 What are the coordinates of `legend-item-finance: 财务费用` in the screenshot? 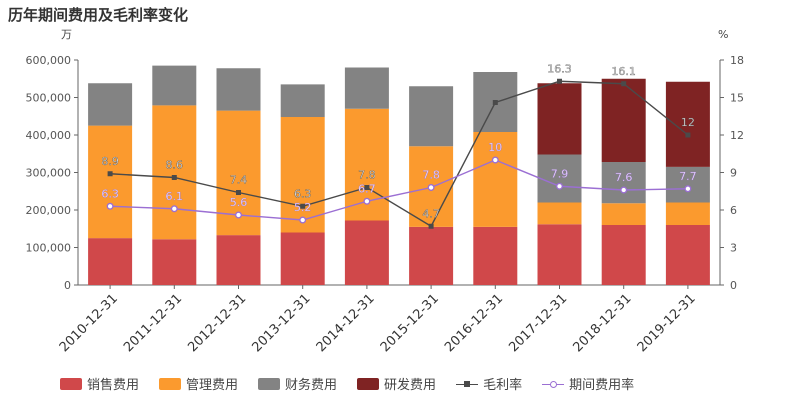 It's located at (297, 383).